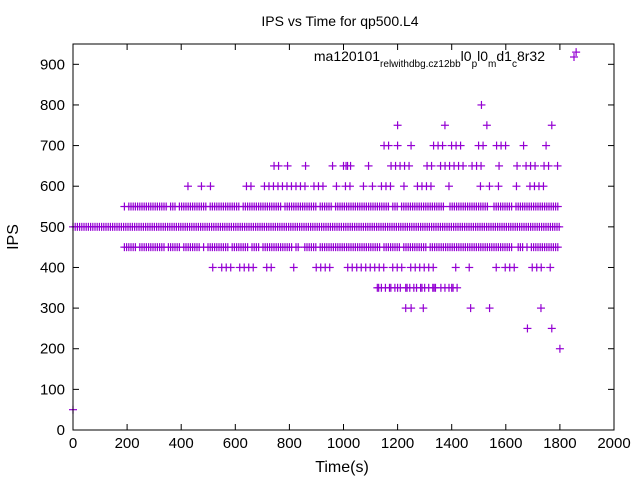 Image resolution: width=640 pixels, height=480 pixels. What do you see at coordinates (52, 105) in the screenshot?
I see `y-tick-label: 800` at bounding box center [52, 105].